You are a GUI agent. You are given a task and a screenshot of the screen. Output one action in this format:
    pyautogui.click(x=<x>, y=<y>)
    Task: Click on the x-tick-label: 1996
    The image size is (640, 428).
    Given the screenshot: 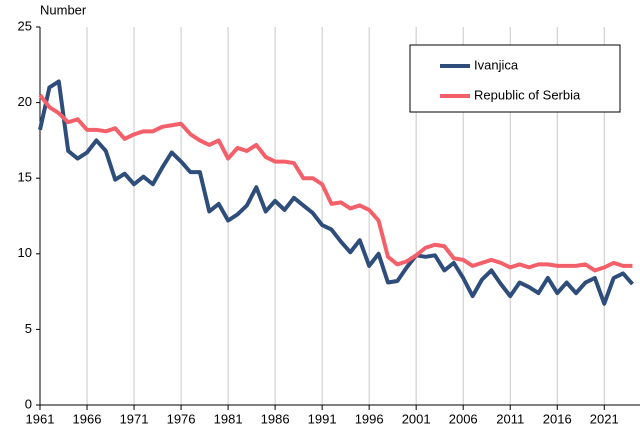 What is the action you would take?
    pyautogui.click(x=369, y=418)
    